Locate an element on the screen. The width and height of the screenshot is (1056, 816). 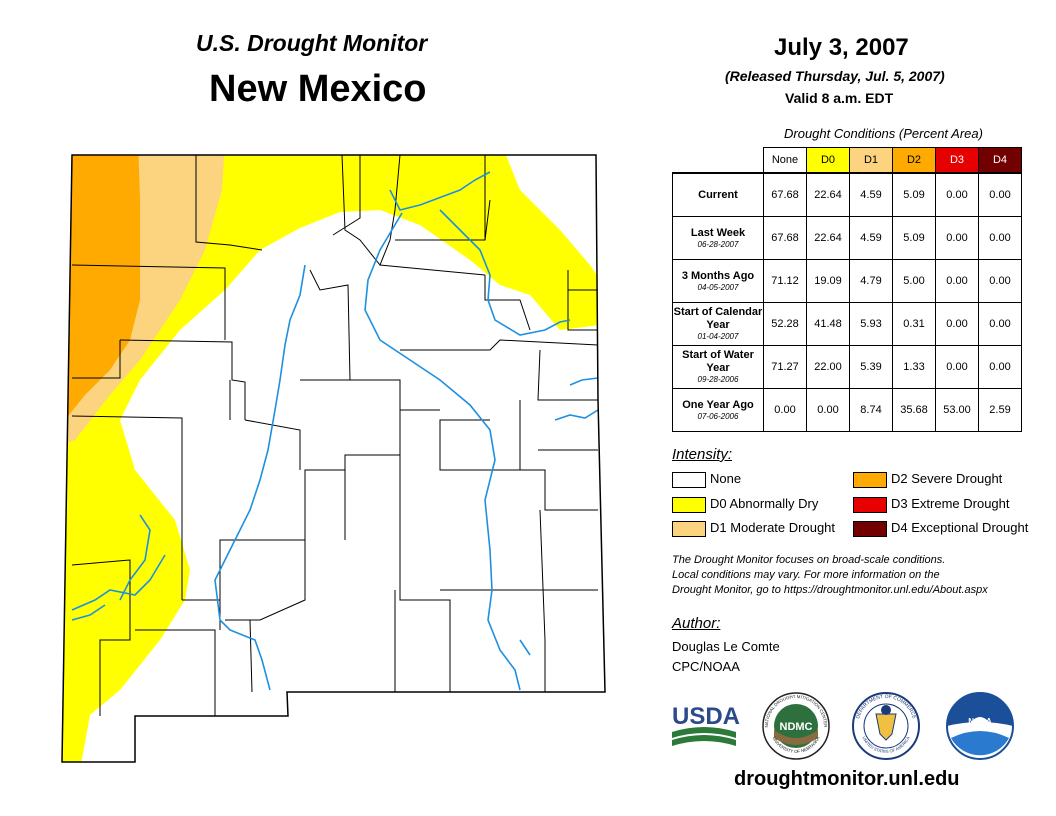
legend-label: D1 Moderate Drought is located at coordinates (773, 527).